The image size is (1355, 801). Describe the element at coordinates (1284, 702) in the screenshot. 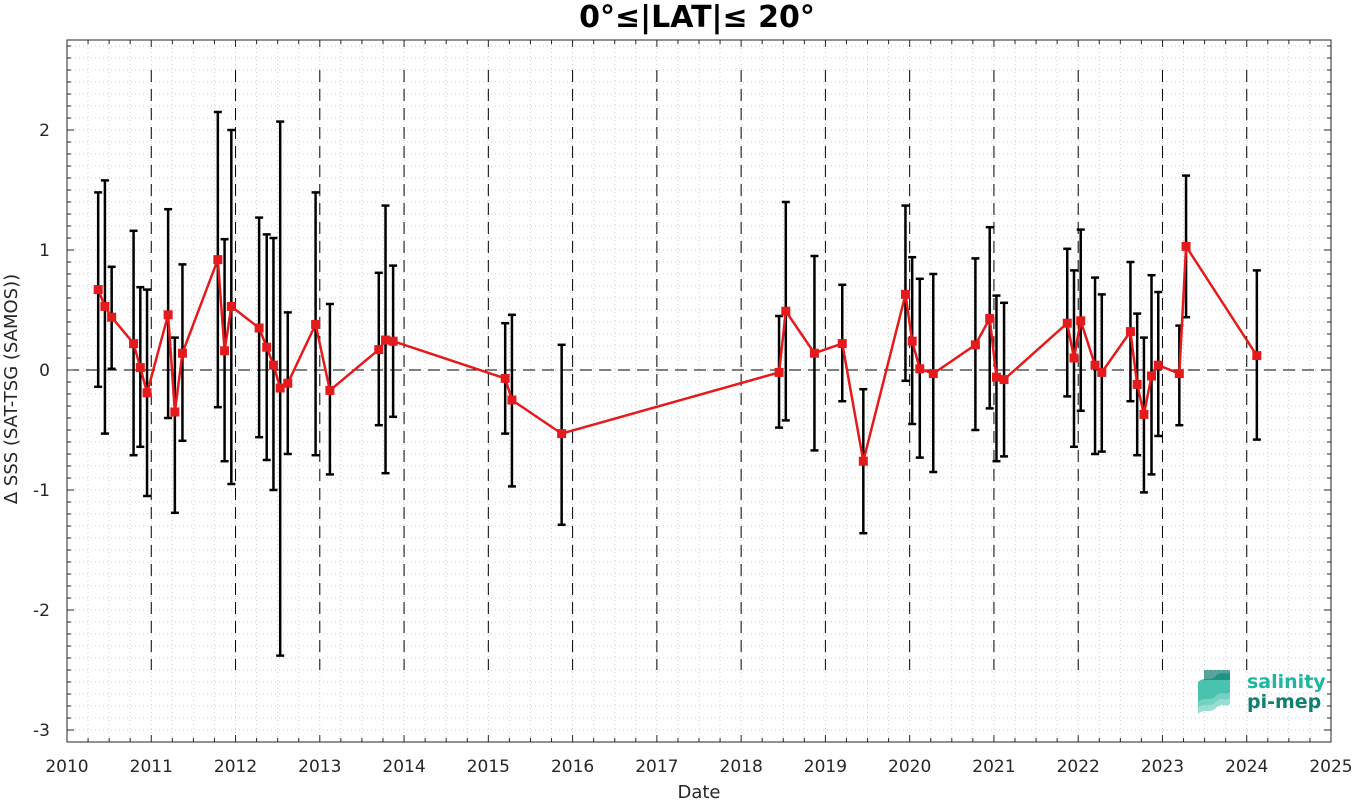

I see `logo-text-pi-mep: pi-mep` at that location.